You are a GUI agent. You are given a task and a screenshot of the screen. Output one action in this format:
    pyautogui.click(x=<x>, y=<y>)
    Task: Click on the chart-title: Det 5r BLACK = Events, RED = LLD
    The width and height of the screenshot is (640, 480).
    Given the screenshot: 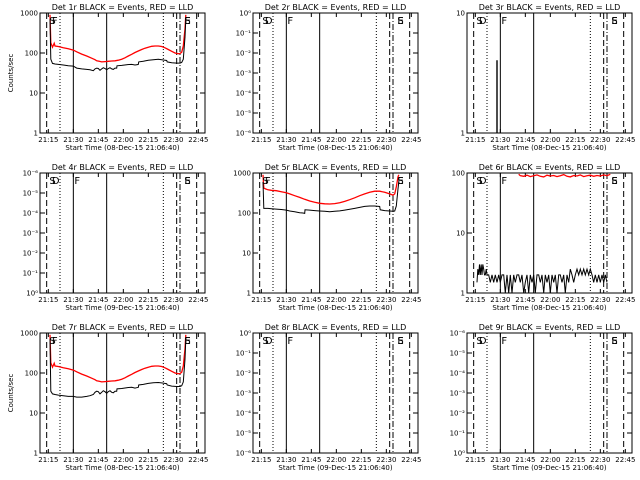 What is the action you would take?
    pyautogui.click(x=336, y=167)
    